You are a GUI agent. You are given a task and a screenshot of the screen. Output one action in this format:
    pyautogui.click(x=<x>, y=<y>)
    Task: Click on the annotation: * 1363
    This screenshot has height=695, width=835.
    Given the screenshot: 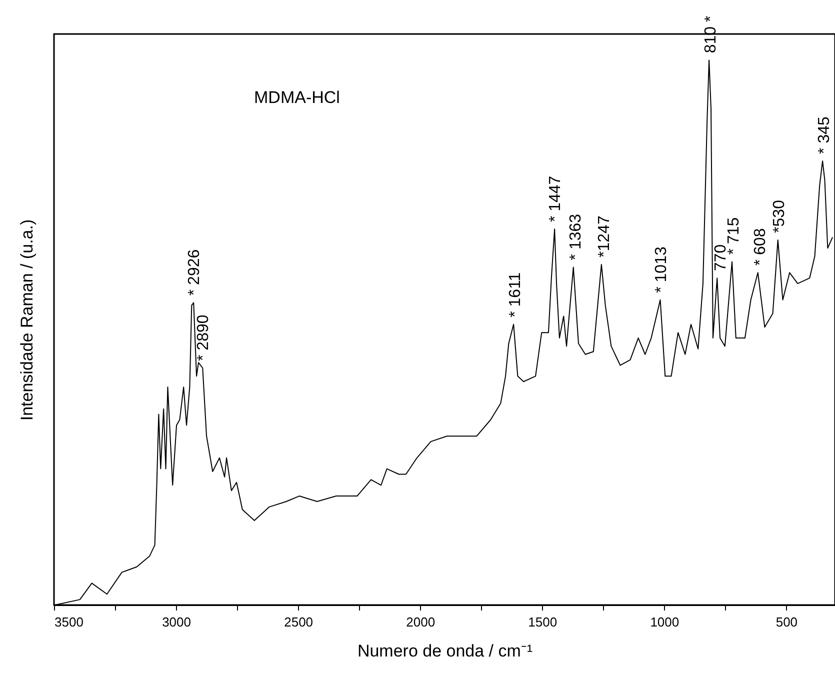 What is the action you would take?
    pyautogui.click(x=576, y=237)
    